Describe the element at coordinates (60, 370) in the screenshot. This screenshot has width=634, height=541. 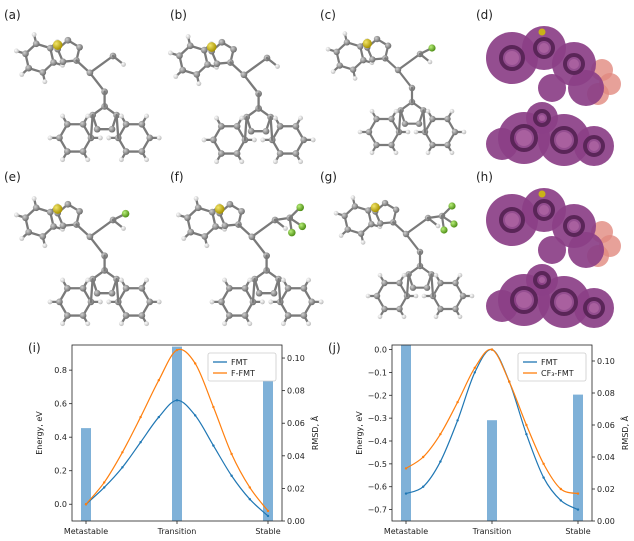
I see `y-tick-label: 0.8` at that location.